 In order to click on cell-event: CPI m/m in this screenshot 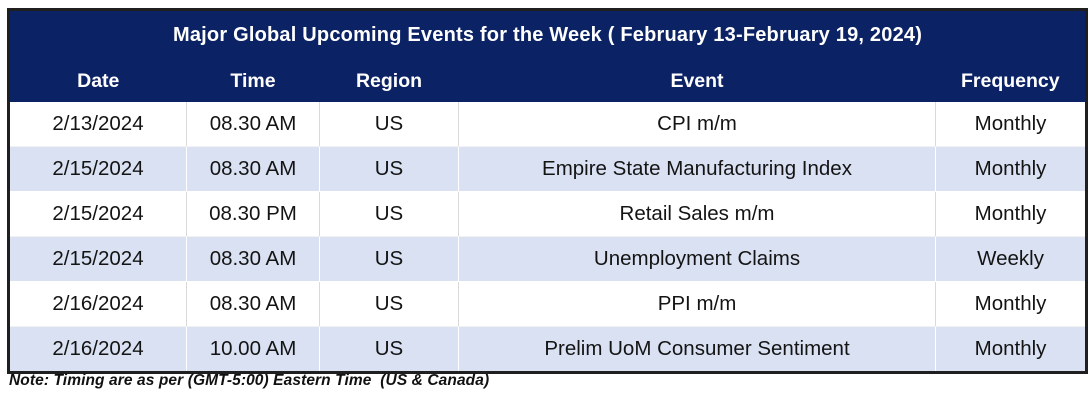, I will do `click(697, 124)`.